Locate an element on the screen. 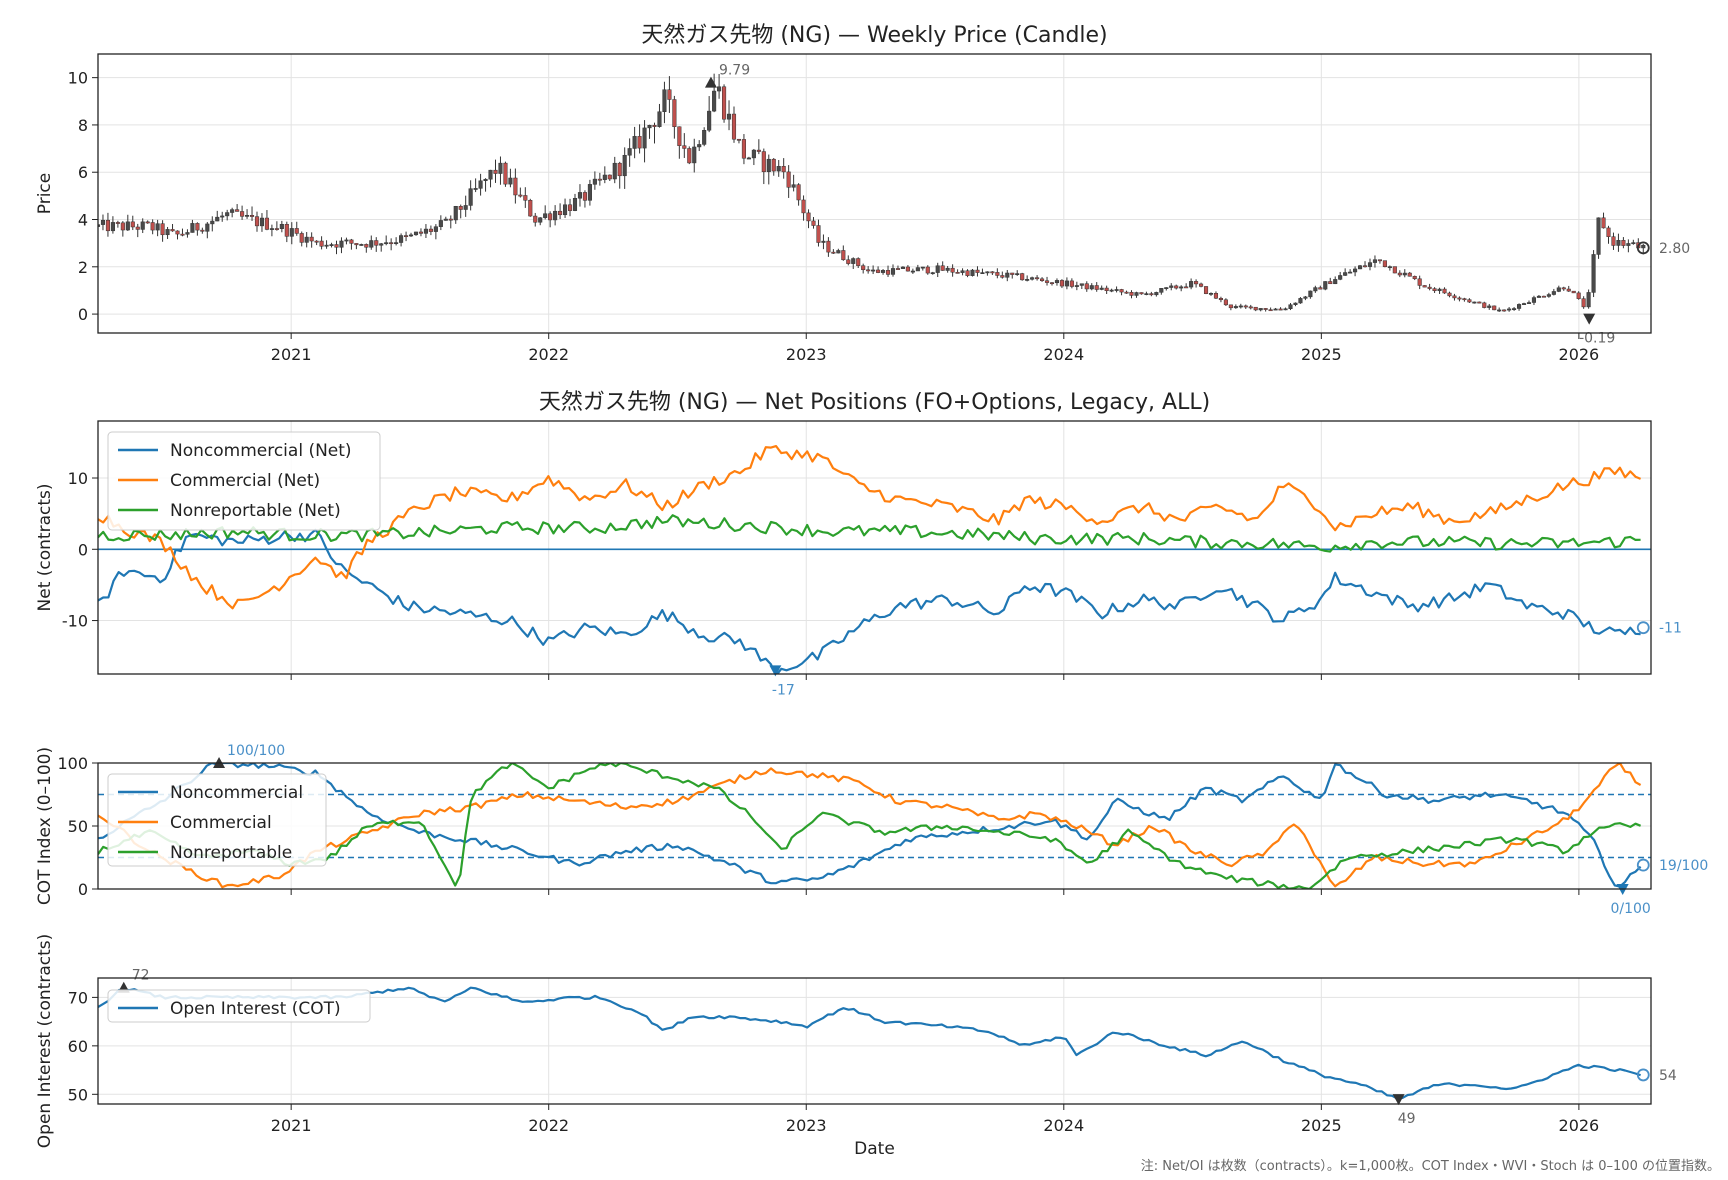 The image size is (1728, 1180). last-annotation: 19/100 is located at coordinates (1683, 866).